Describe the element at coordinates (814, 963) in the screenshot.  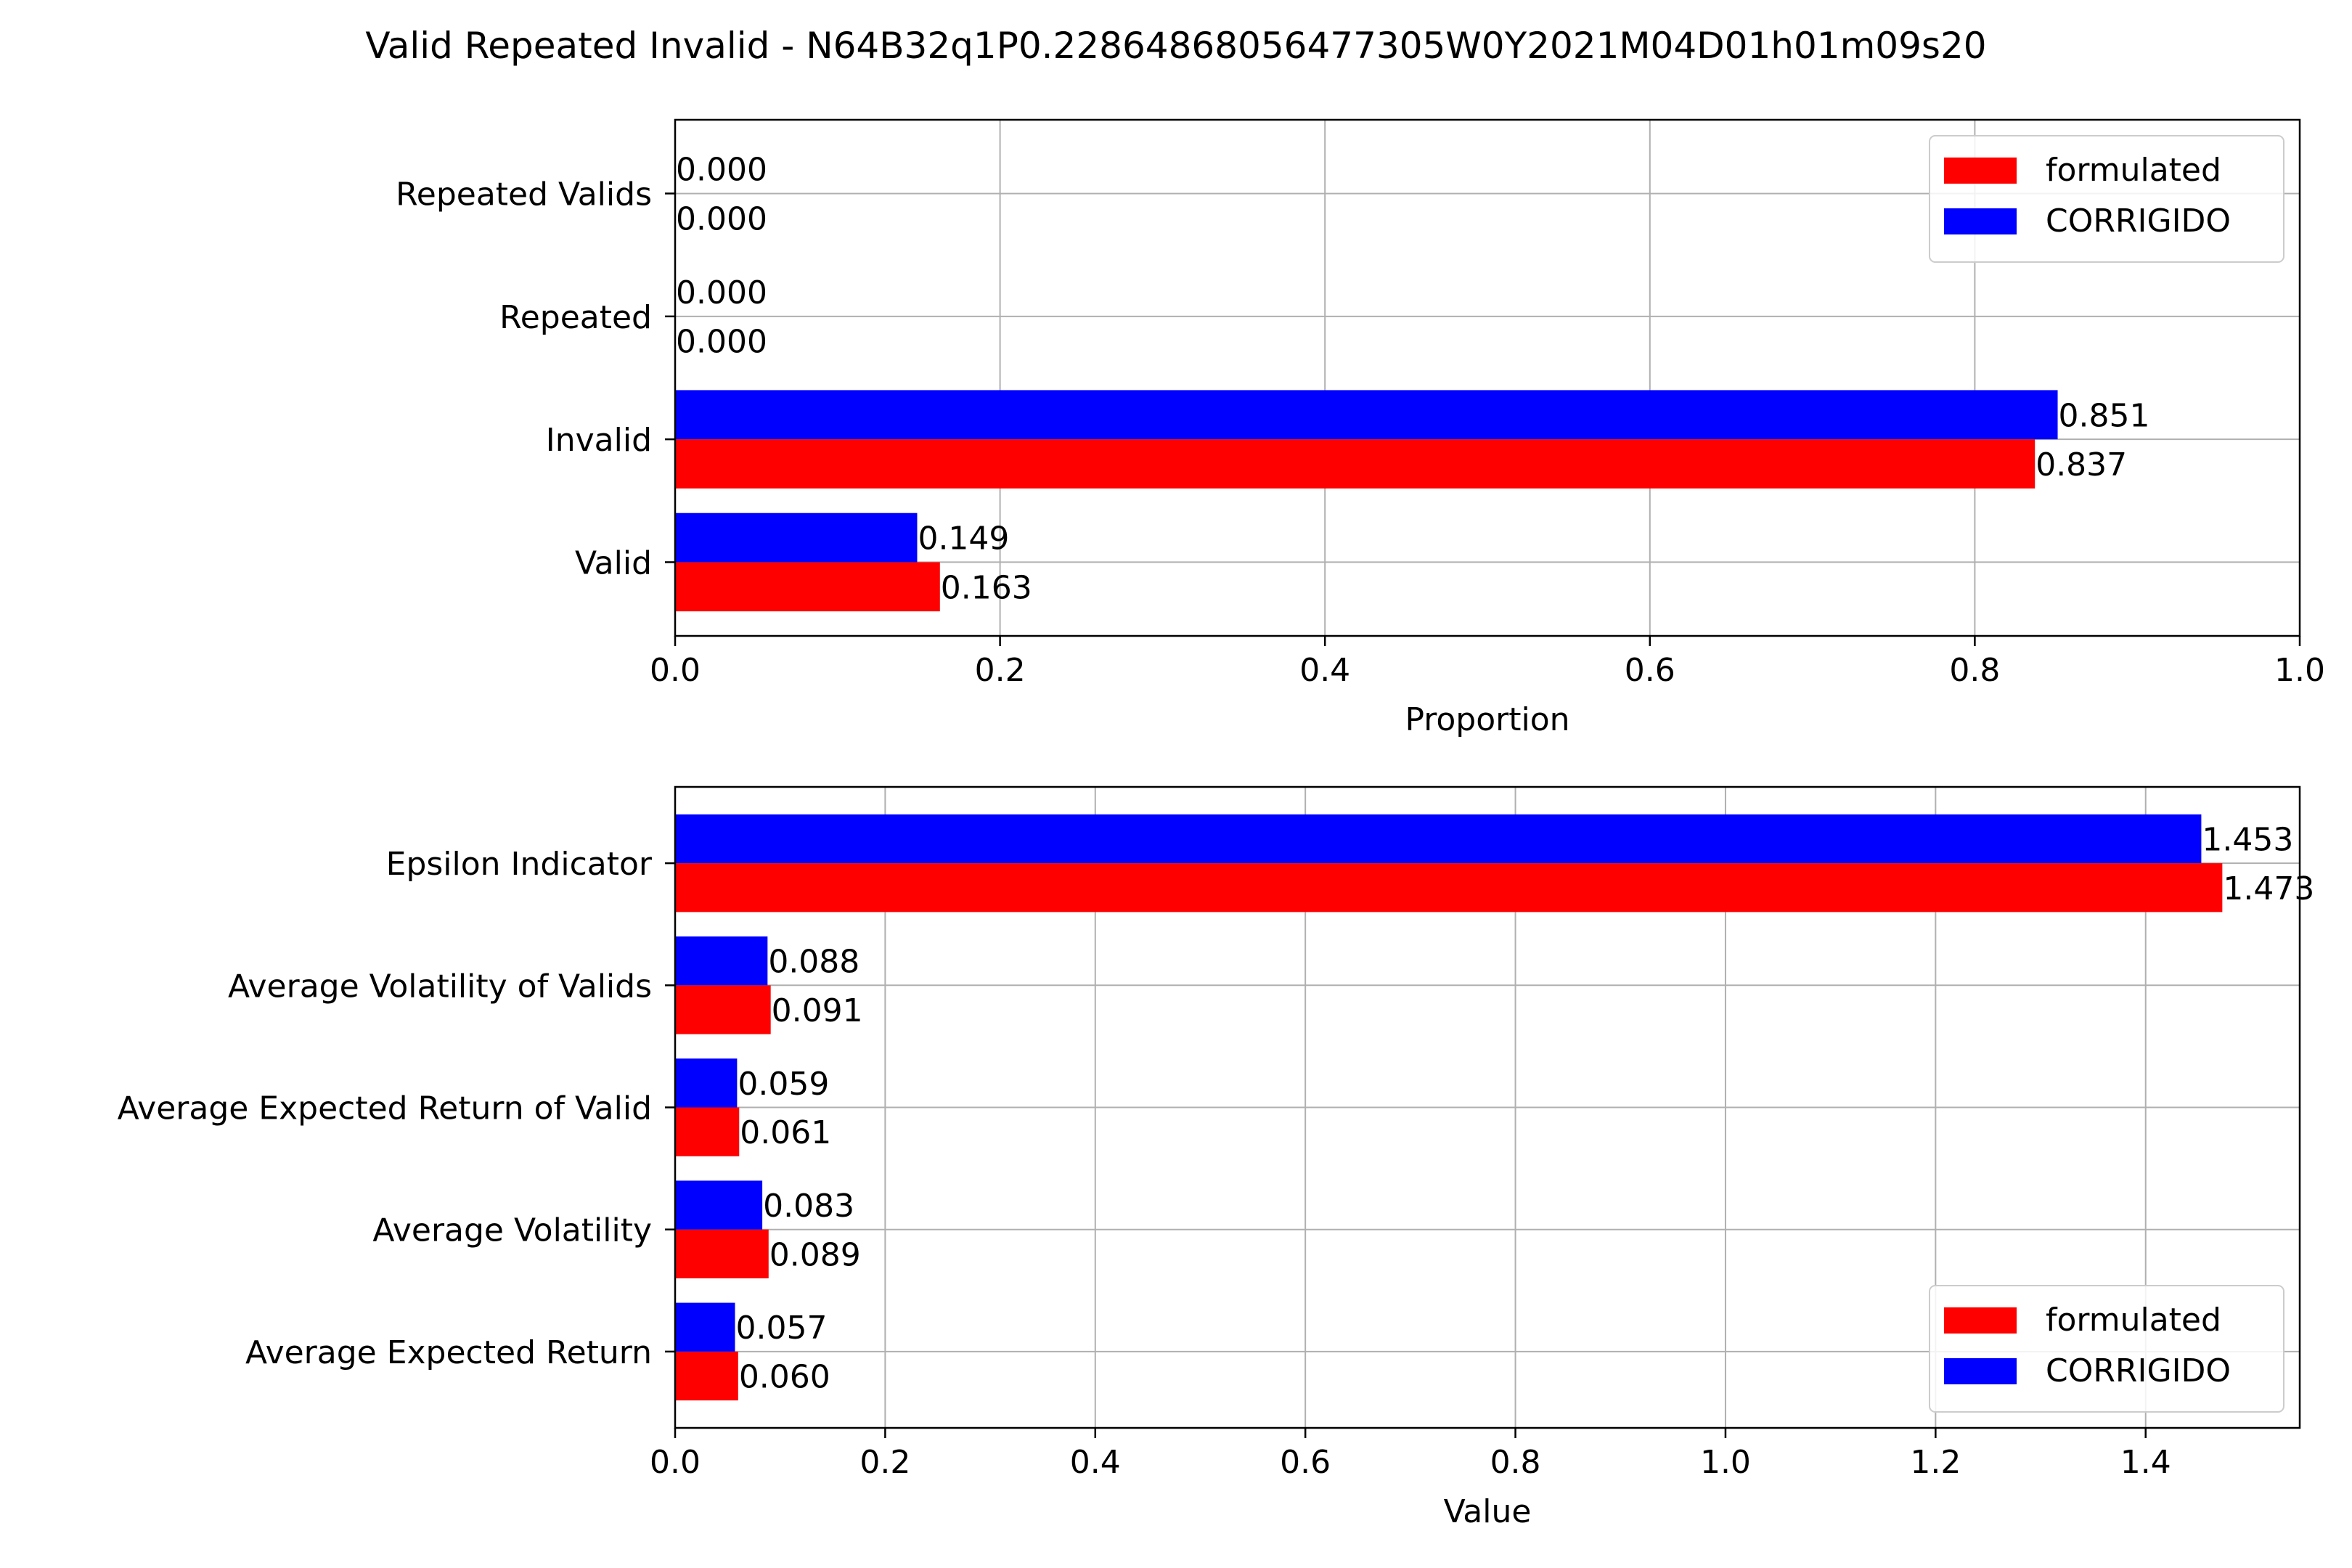
I see `data-label: 0.088` at that location.